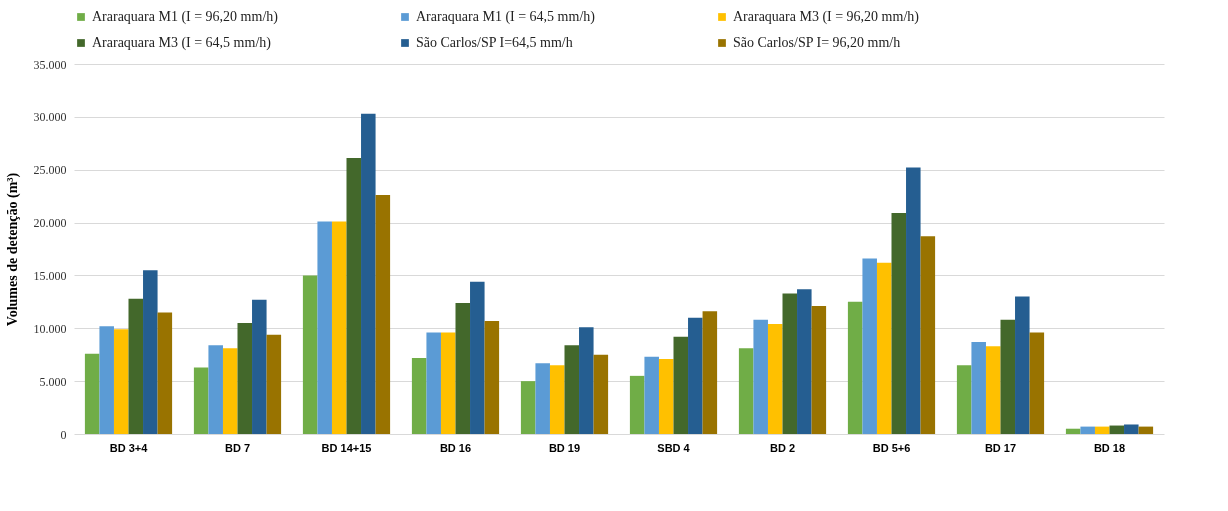  Describe the element at coordinates (50, 223) in the screenshot. I see `y-tick-label: 20.000` at that location.